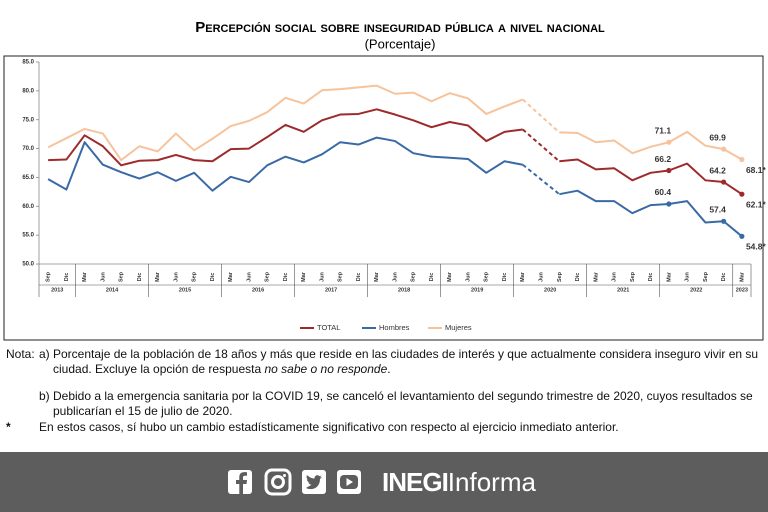  What do you see at coordinates (28, 91) in the screenshot?
I see `y-tick-label: 80.0` at bounding box center [28, 91].